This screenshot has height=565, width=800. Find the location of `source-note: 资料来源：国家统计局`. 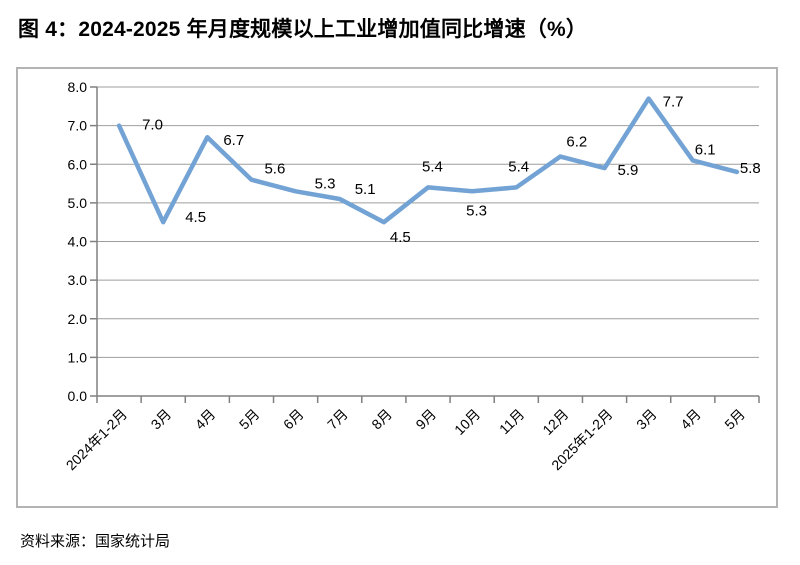

source-note: 资料来源：国家统计局 is located at coordinates (95, 541).